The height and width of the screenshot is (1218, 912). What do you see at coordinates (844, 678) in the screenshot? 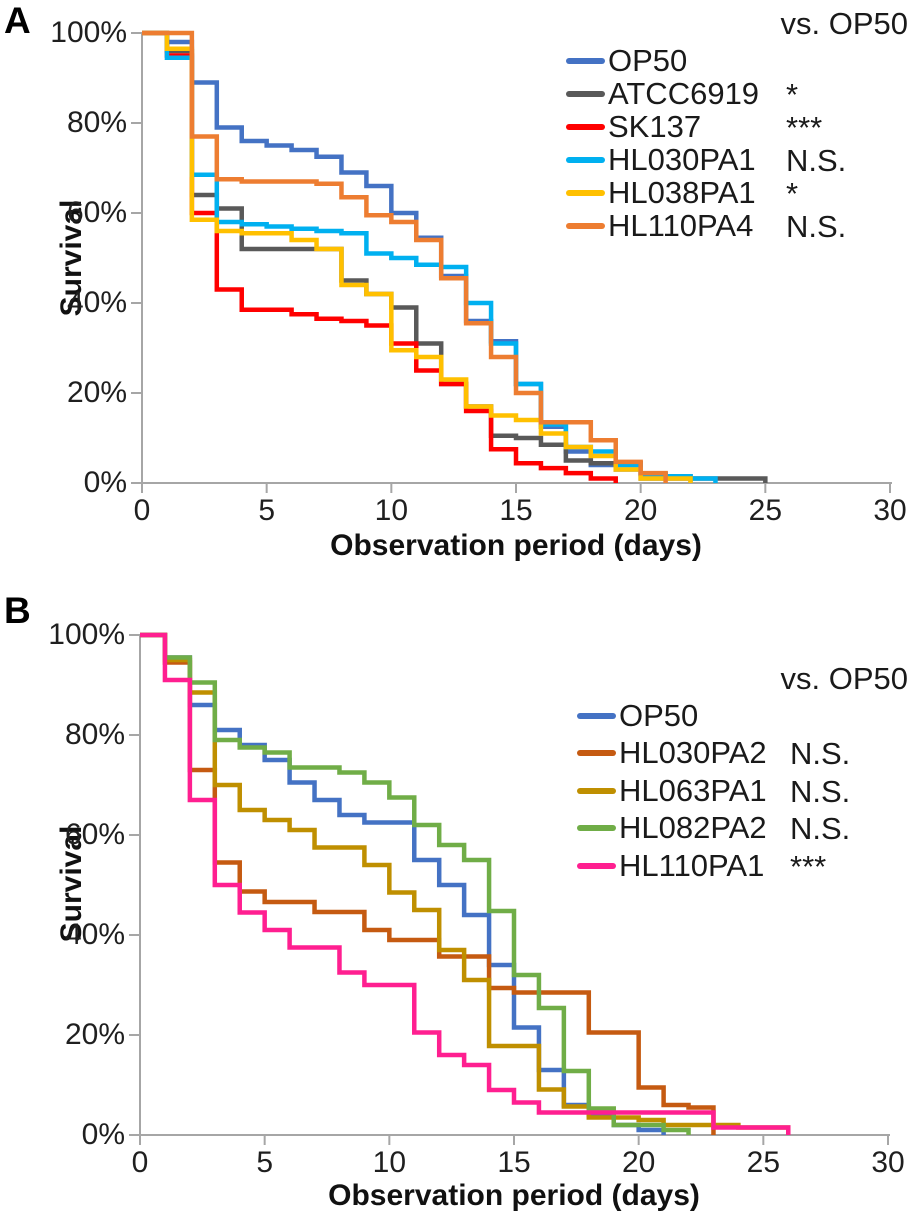
I see `panel-b-legend-header: vs. OP50` at bounding box center [844, 678].